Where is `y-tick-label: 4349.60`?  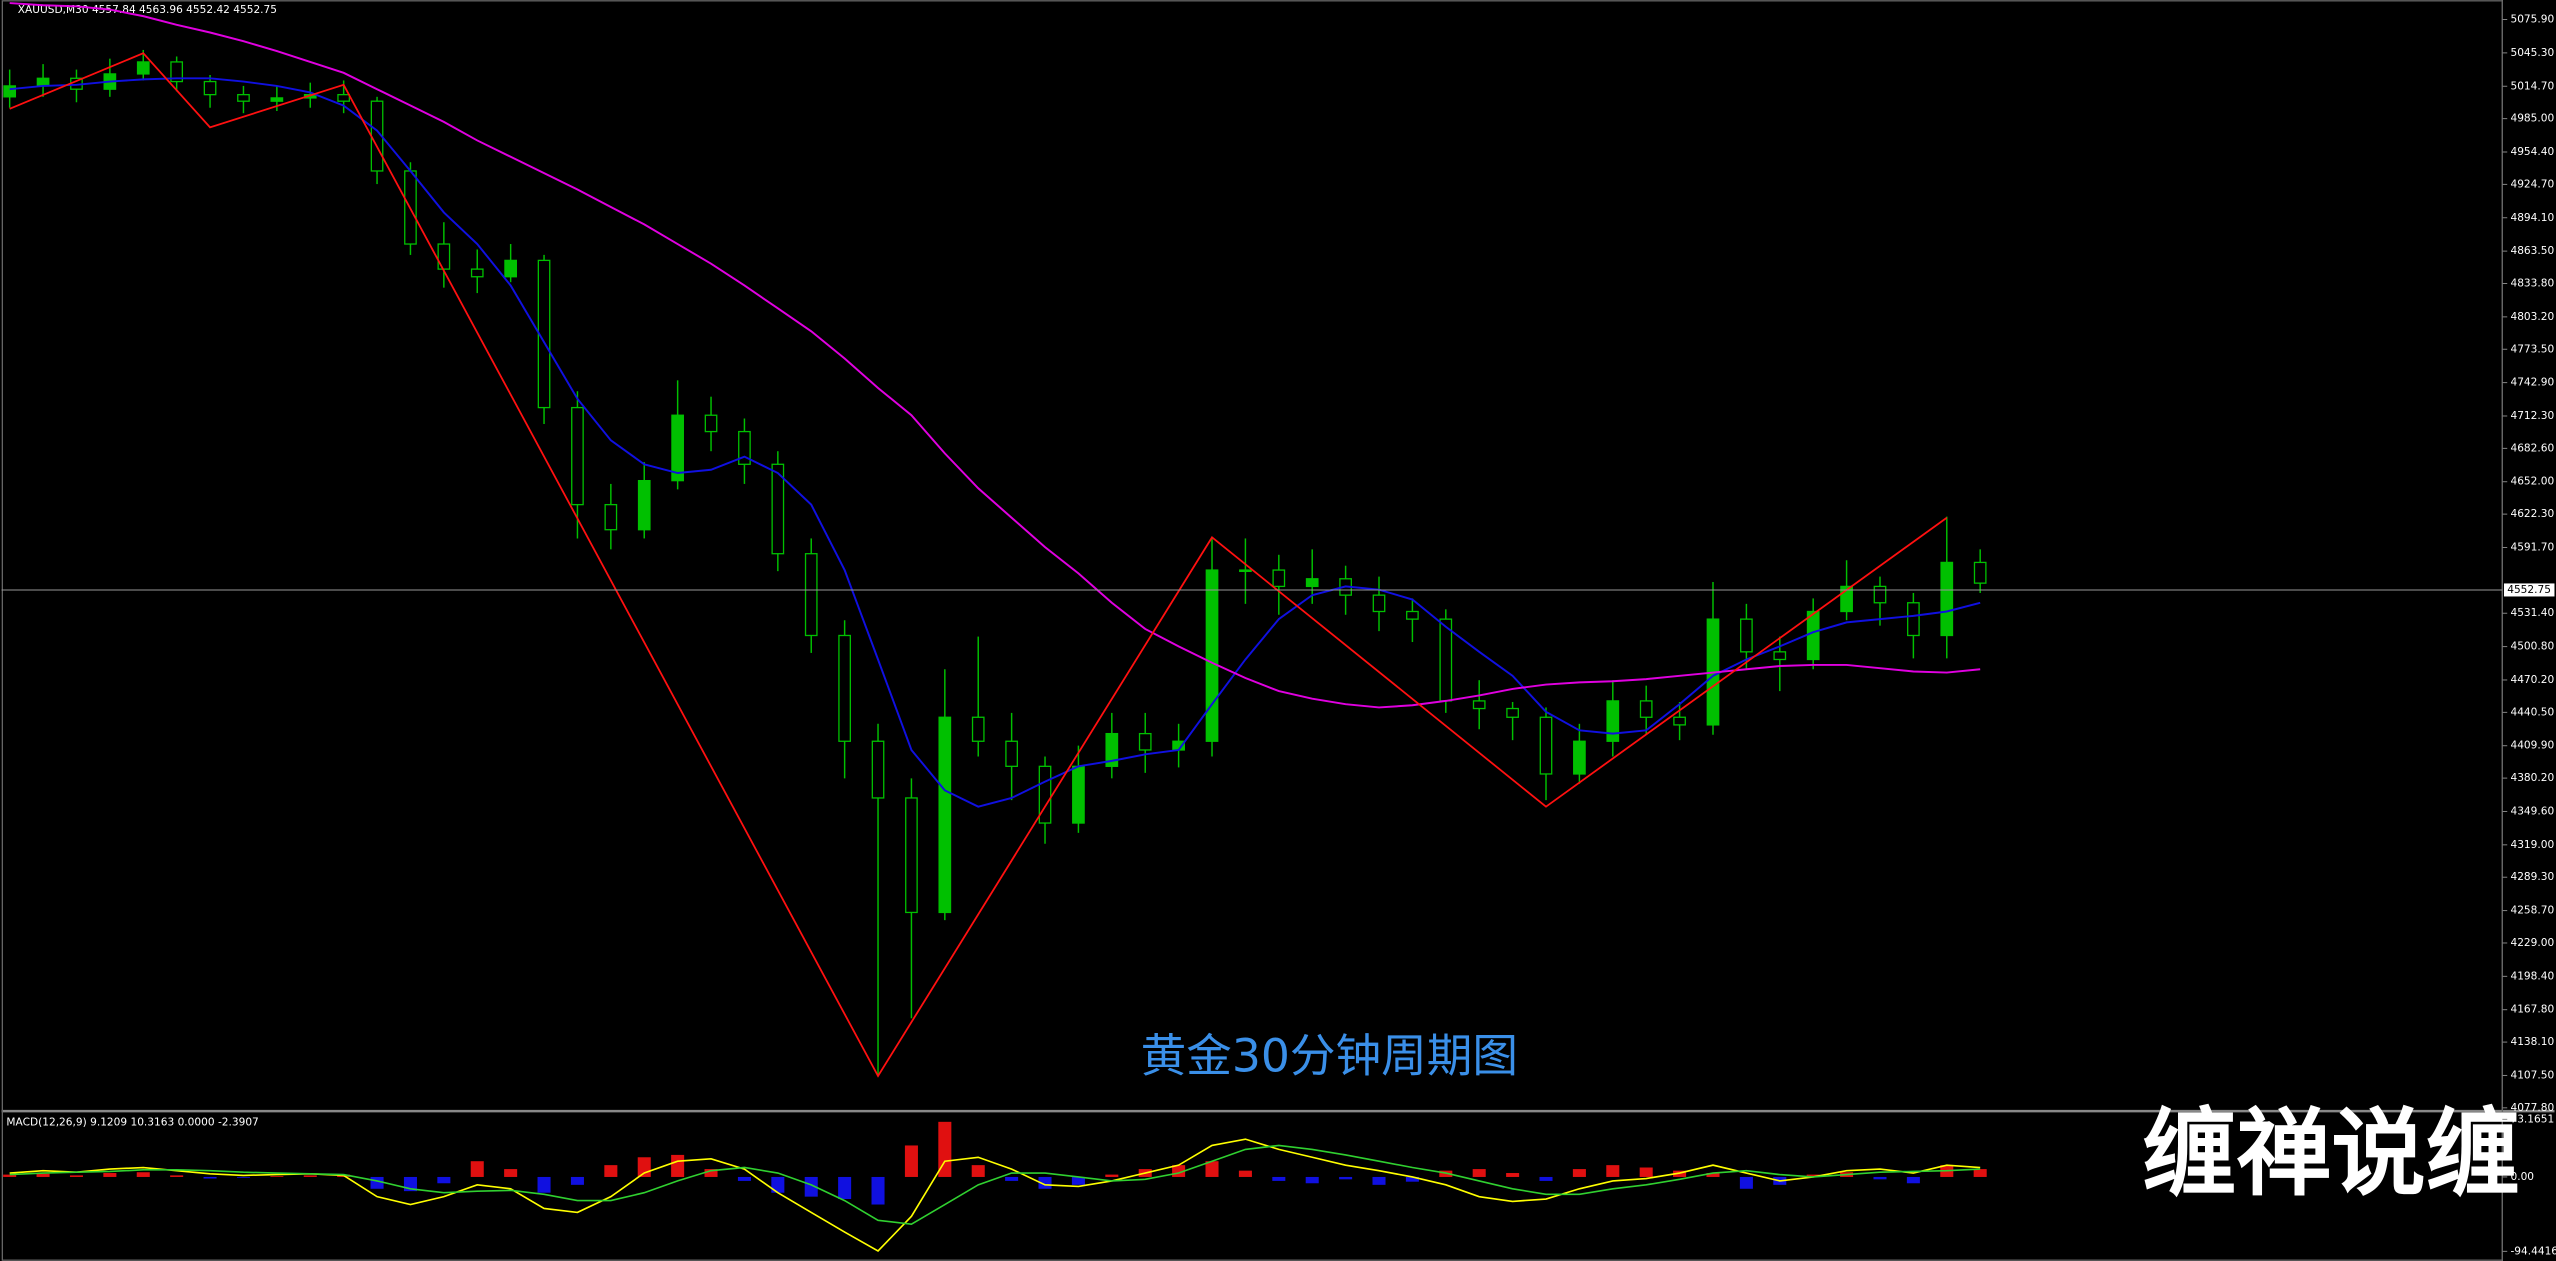 y-tick-label: 4349.60 is located at coordinates (2532, 811).